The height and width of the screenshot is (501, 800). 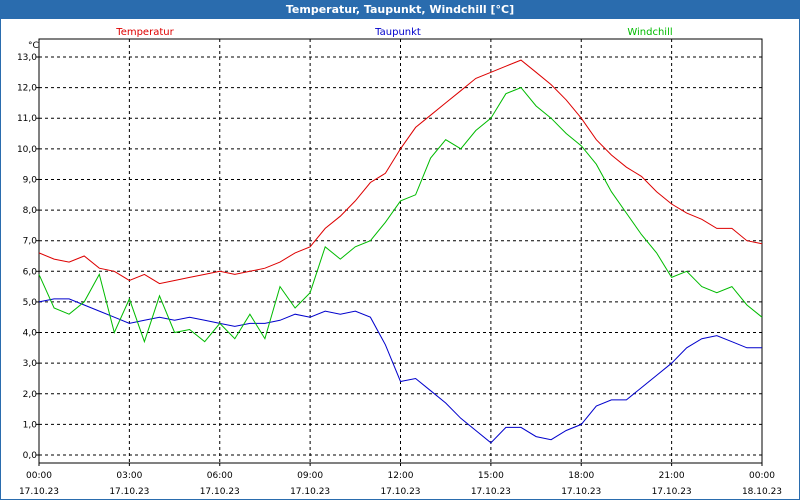 I want to click on y-tick-label: 5,0, so click(x=30, y=303).